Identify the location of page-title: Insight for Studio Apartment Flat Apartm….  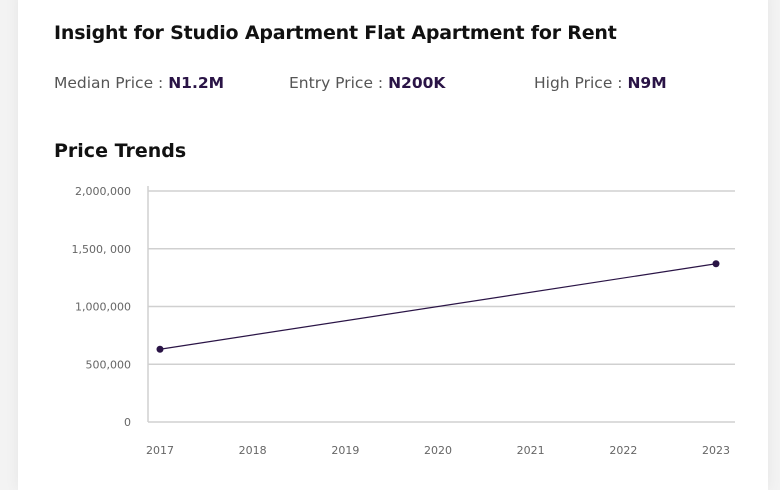
(335, 33).